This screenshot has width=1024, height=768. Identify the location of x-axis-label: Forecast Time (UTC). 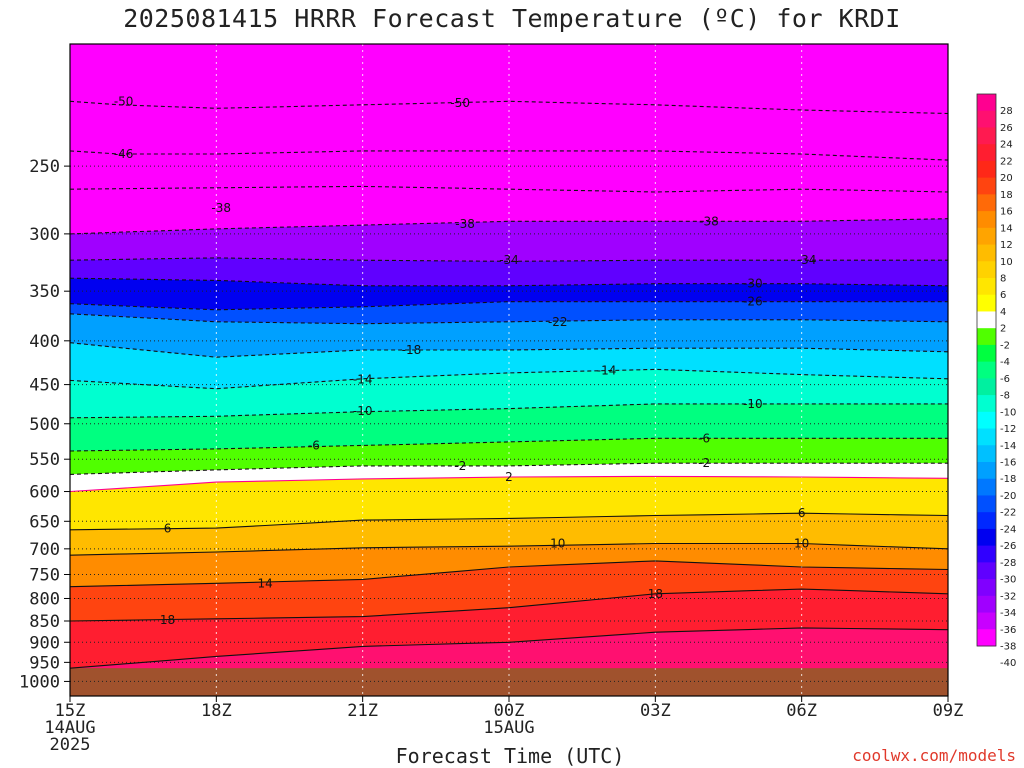
(510, 756).